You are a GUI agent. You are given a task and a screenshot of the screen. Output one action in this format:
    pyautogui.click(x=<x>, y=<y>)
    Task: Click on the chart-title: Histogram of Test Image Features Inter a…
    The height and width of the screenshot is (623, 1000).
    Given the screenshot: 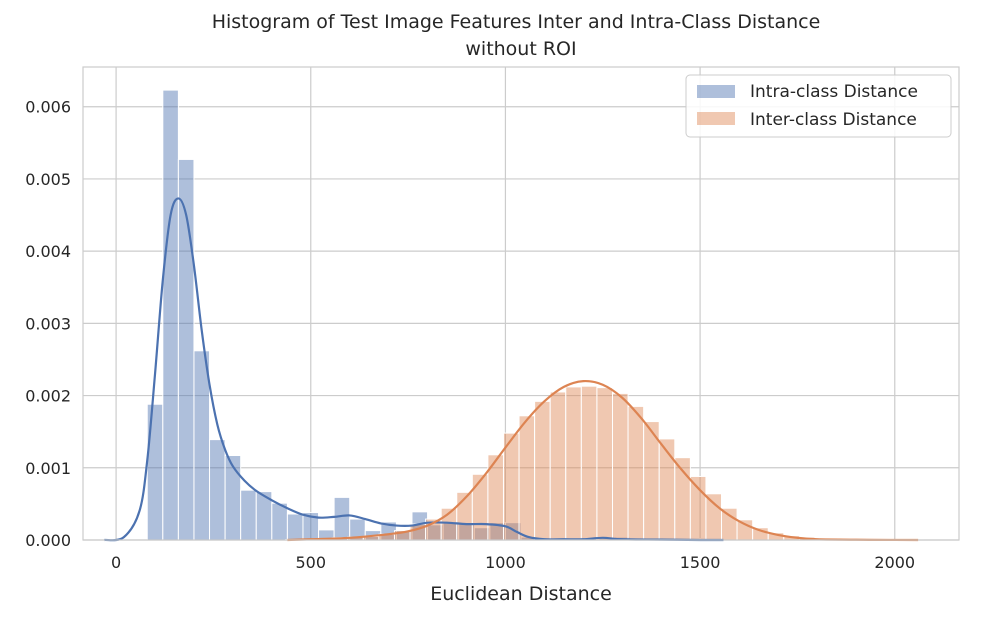 What is the action you would take?
    pyautogui.click(x=516, y=22)
    